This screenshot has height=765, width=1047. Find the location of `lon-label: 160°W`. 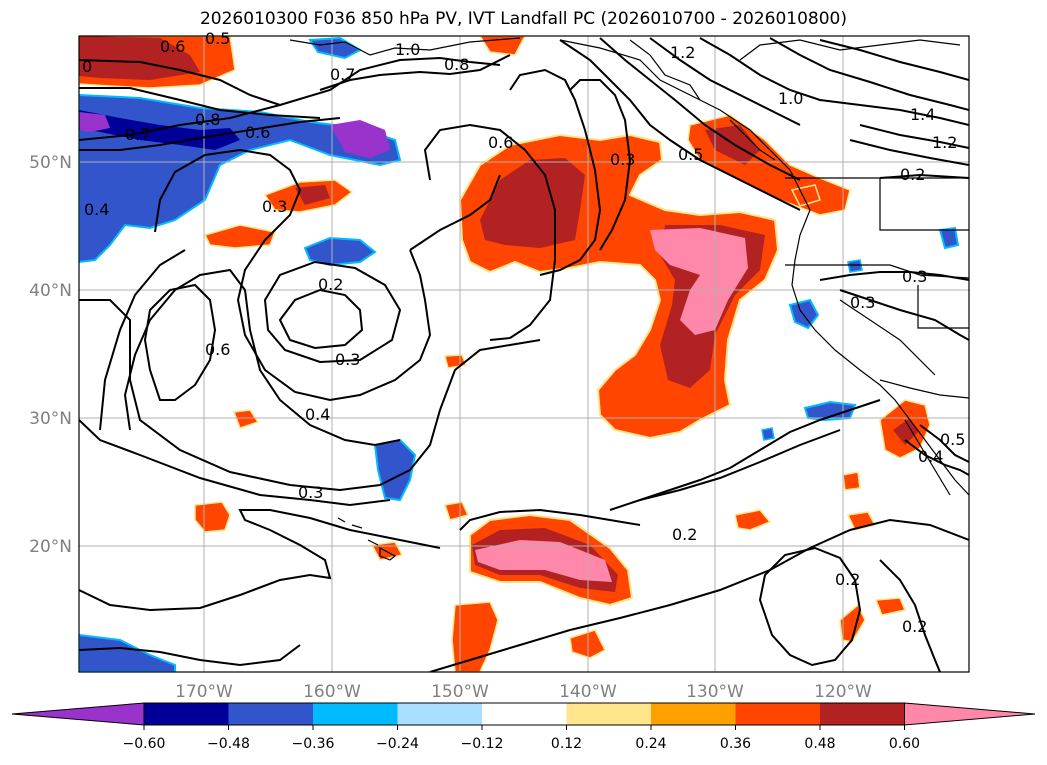

lon-label: 160°W is located at coordinates (332, 692).